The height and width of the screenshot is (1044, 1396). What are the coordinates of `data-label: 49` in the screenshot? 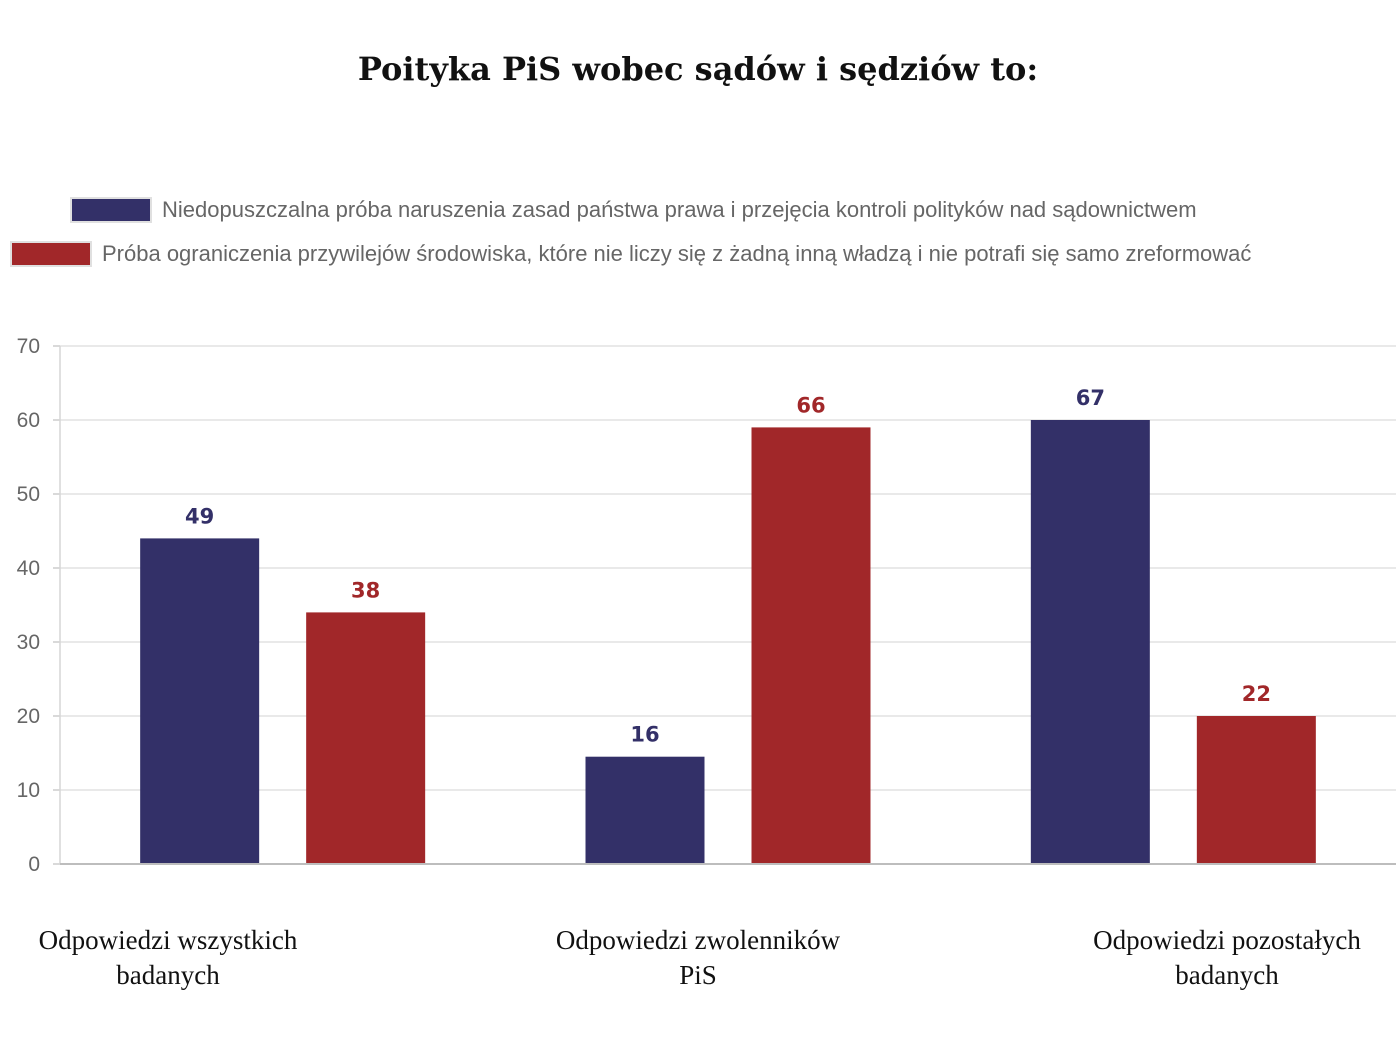 It's located at (199, 516).